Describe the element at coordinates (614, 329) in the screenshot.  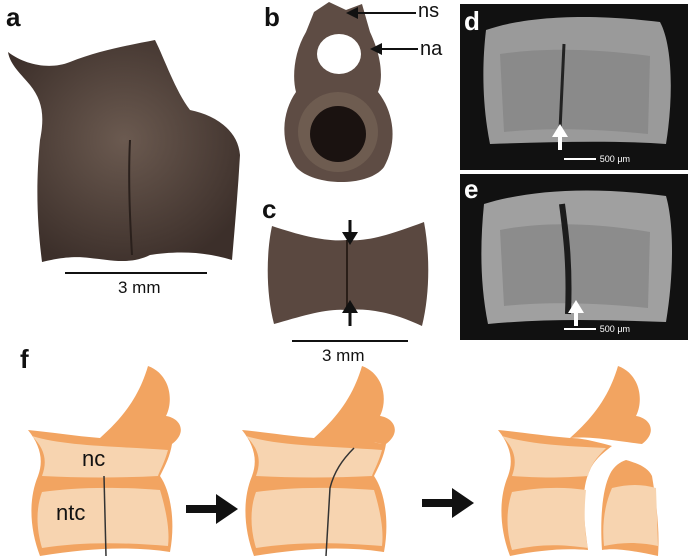
I see `panel-e-scale-label: 500 μm` at that location.